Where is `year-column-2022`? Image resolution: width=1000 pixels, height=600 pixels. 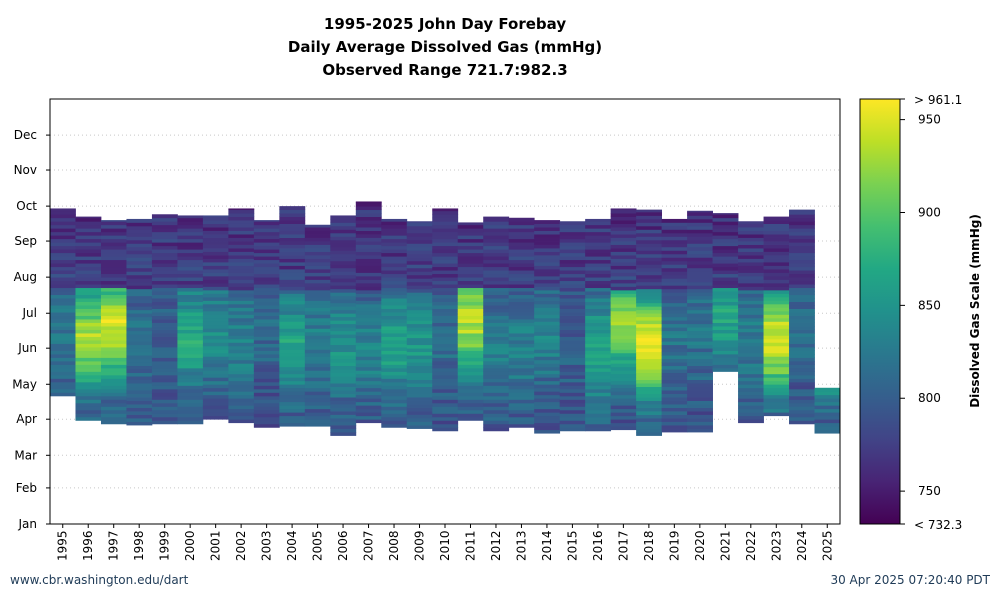 year-column-2022 is located at coordinates (751, 322).